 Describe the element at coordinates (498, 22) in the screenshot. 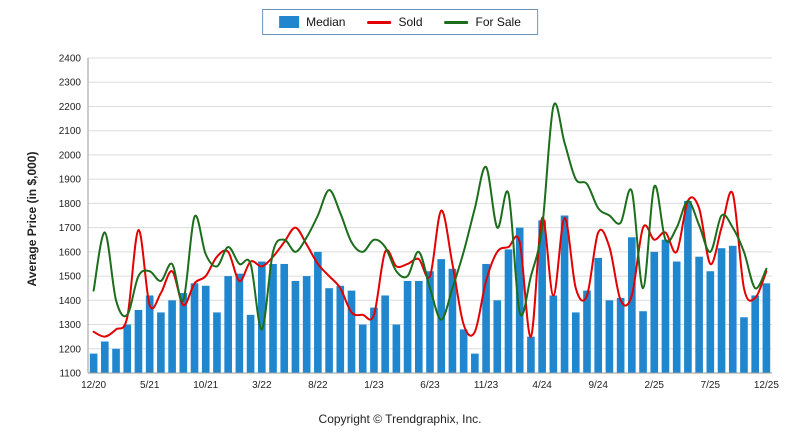

I see `legend-label-forsale: For Sale` at that location.